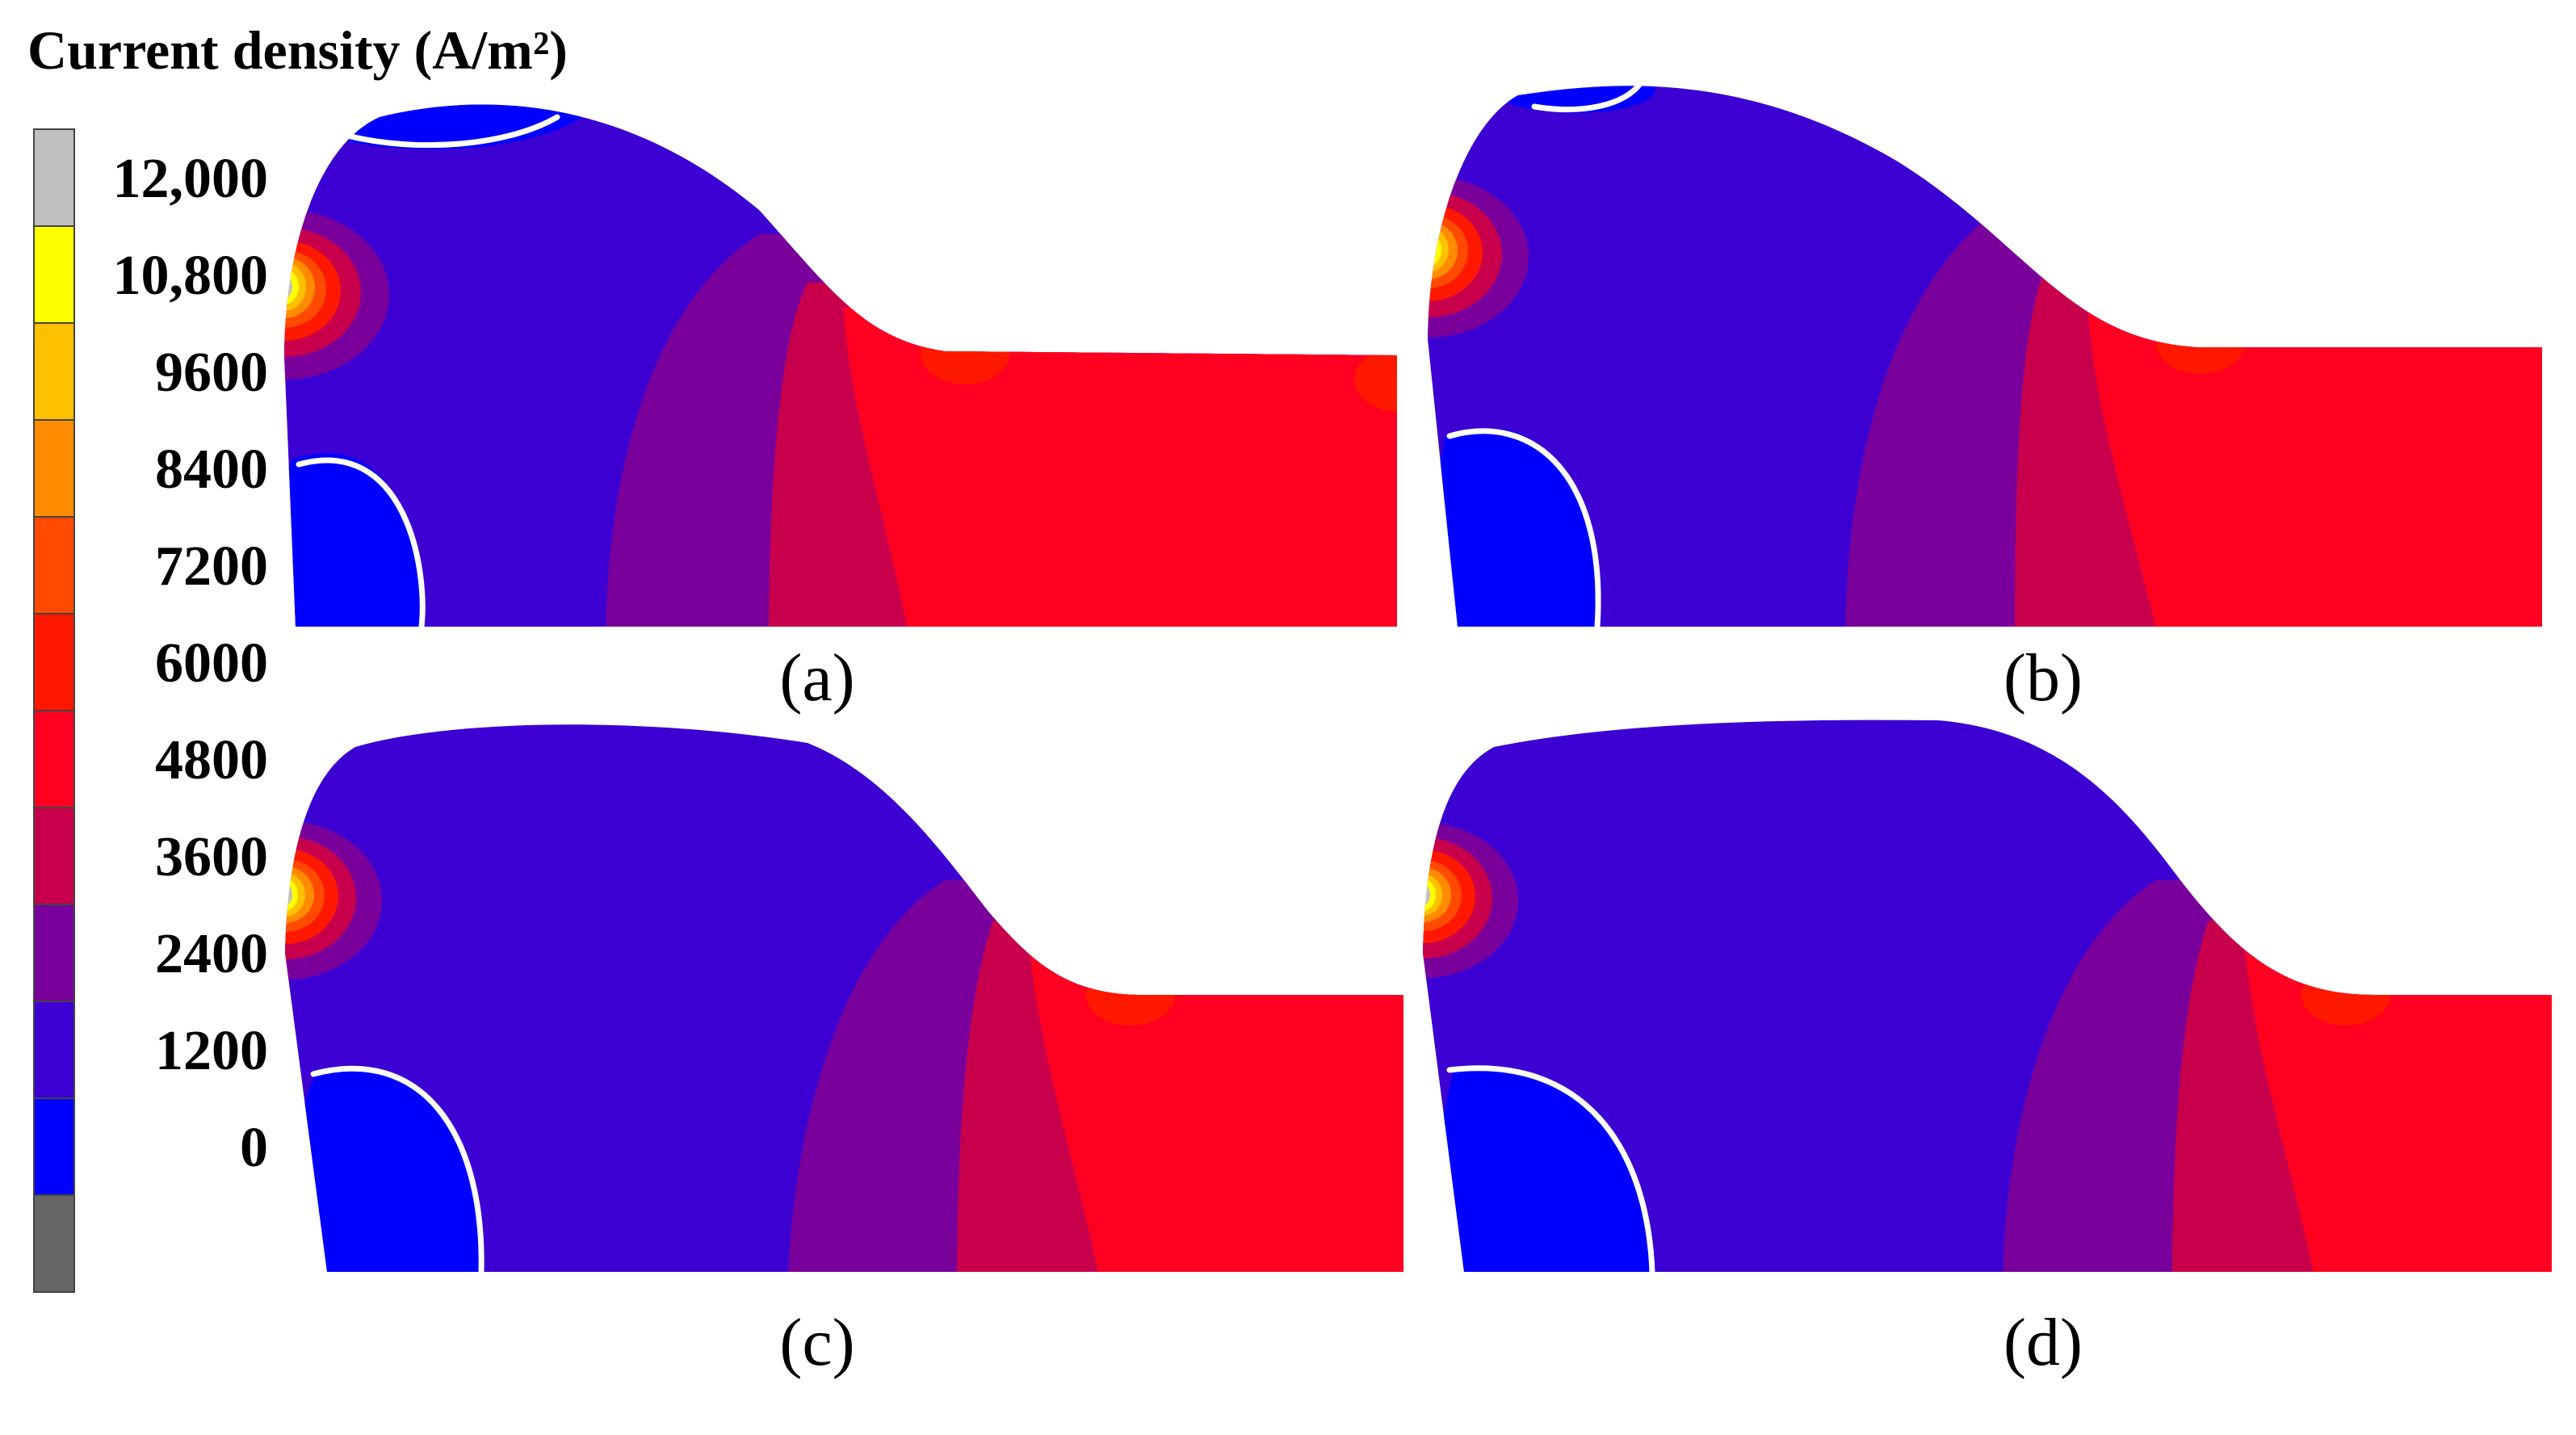 This screenshot has height=1435, width=2576. What do you see at coordinates (211, 760) in the screenshot?
I see `legend-tick-label: 4800` at bounding box center [211, 760].